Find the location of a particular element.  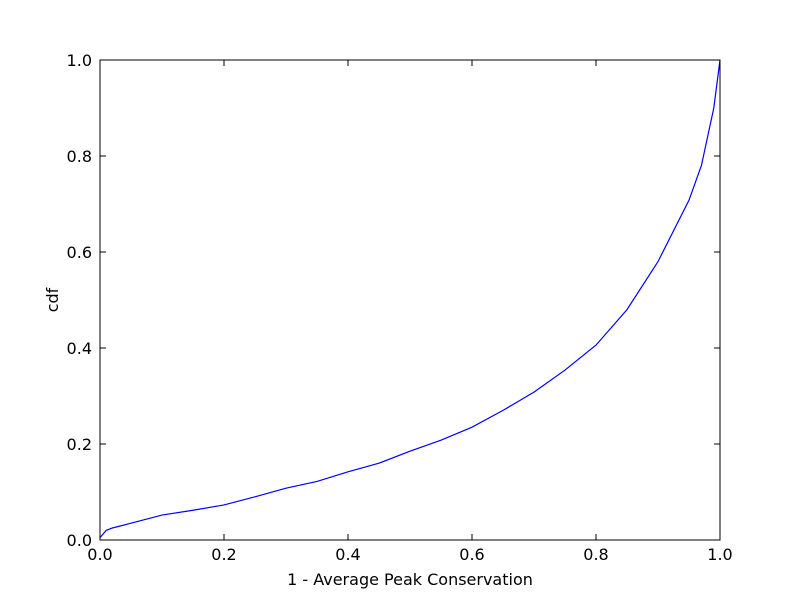

x-tick-label: 1.0 is located at coordinates (719, 554).